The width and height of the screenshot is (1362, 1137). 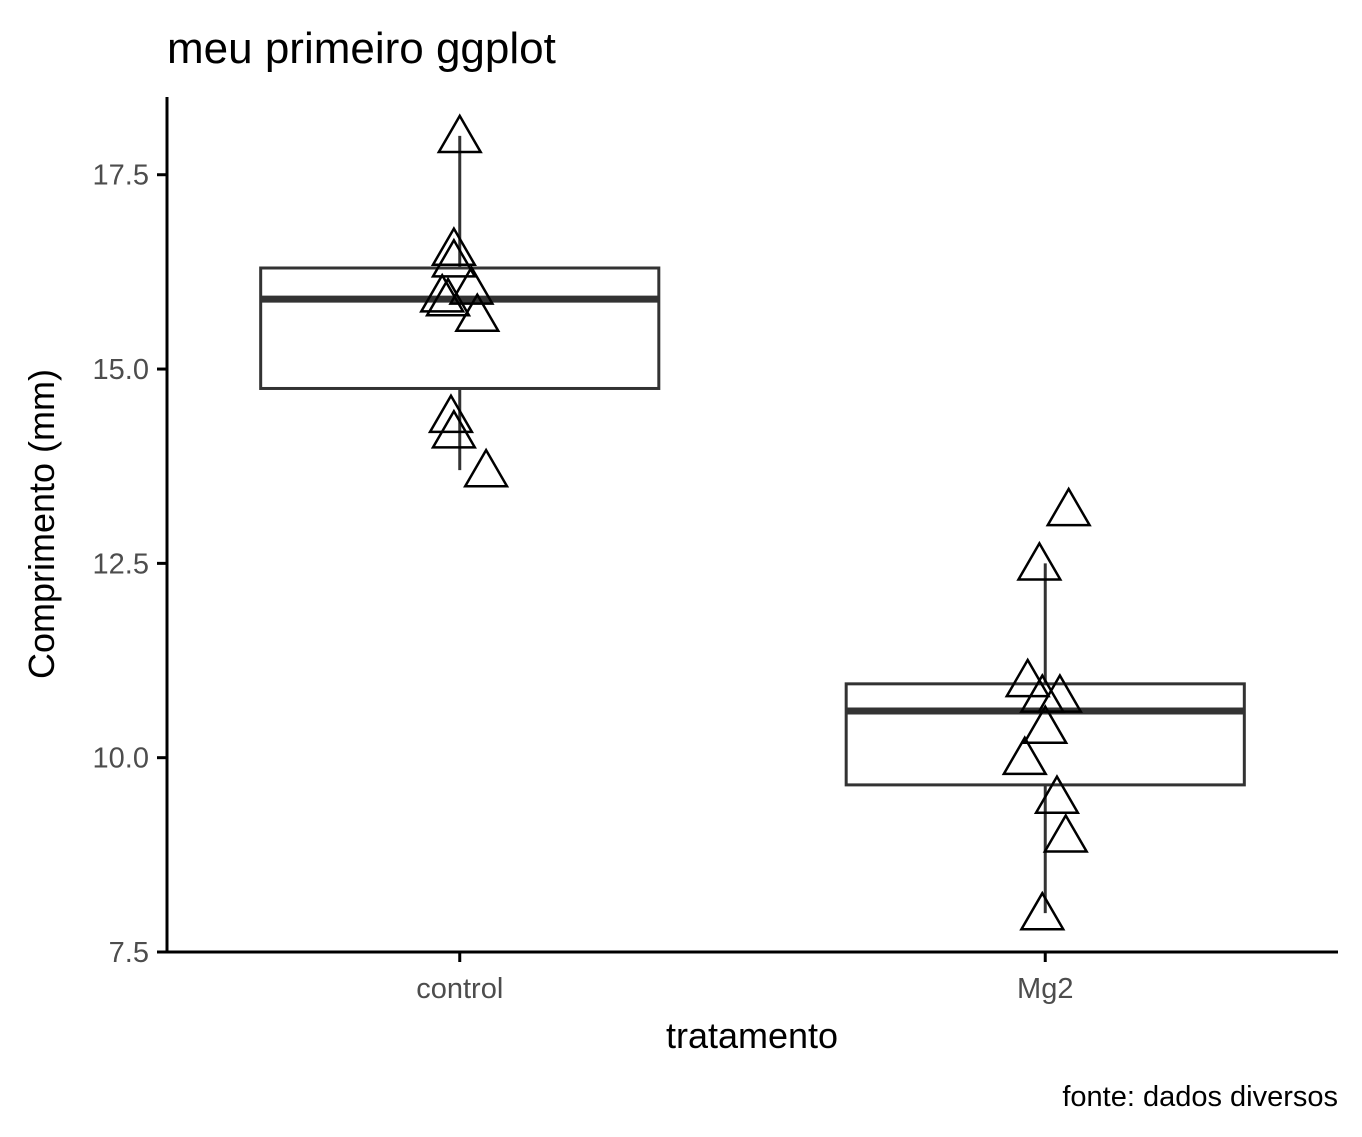 What do you see at coordinates (121, 564) in the screenshot?
I see `y-tick-label: 12.5` at bounding box center [121, 564].